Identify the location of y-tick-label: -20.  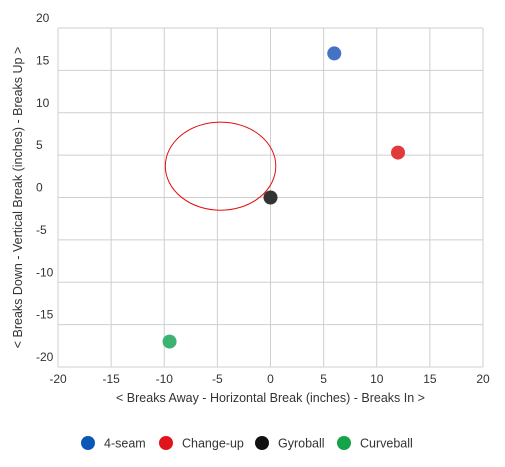
(45, 357).